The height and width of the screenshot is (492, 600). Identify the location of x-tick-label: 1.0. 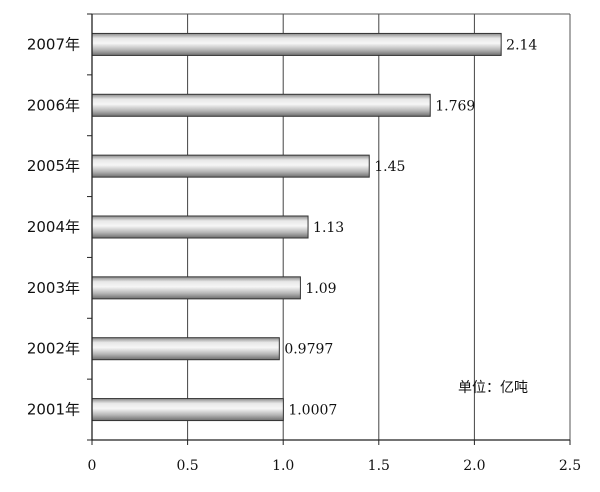
(283, 466).